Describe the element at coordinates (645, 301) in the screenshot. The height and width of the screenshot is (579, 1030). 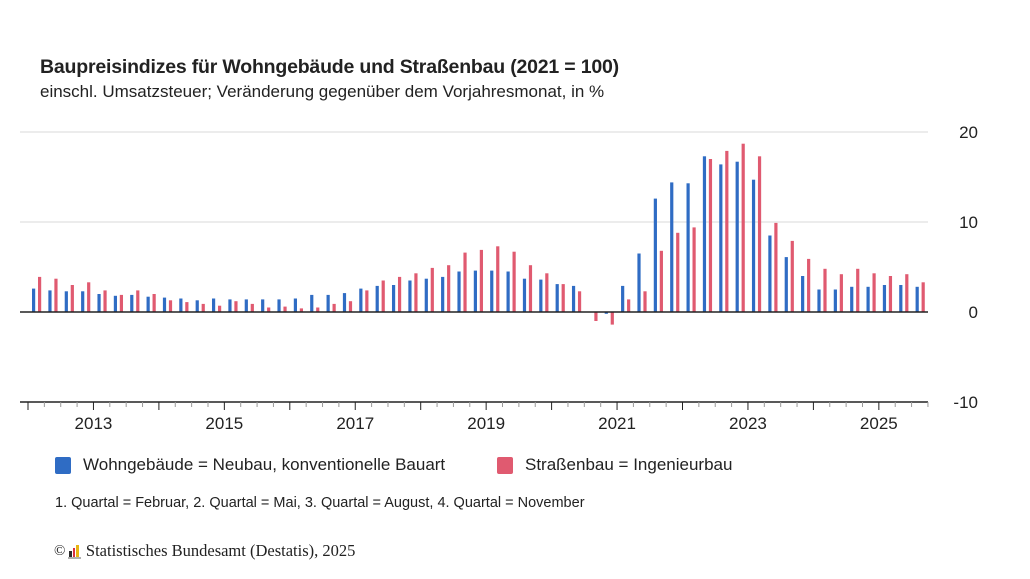
I see `bar-strassenbau-2021-Q2` at that location.